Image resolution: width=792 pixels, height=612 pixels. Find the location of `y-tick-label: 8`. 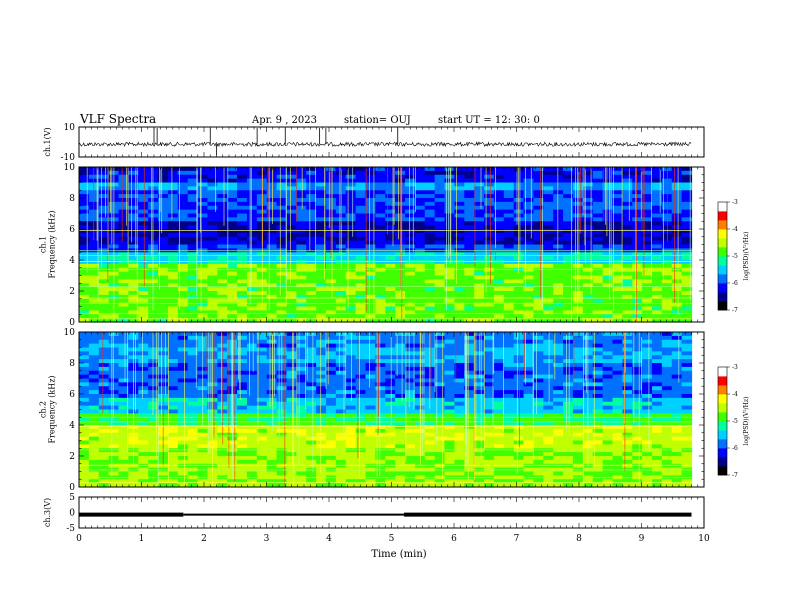

y-tick-label: 8 is located at coordinates (72, 199).